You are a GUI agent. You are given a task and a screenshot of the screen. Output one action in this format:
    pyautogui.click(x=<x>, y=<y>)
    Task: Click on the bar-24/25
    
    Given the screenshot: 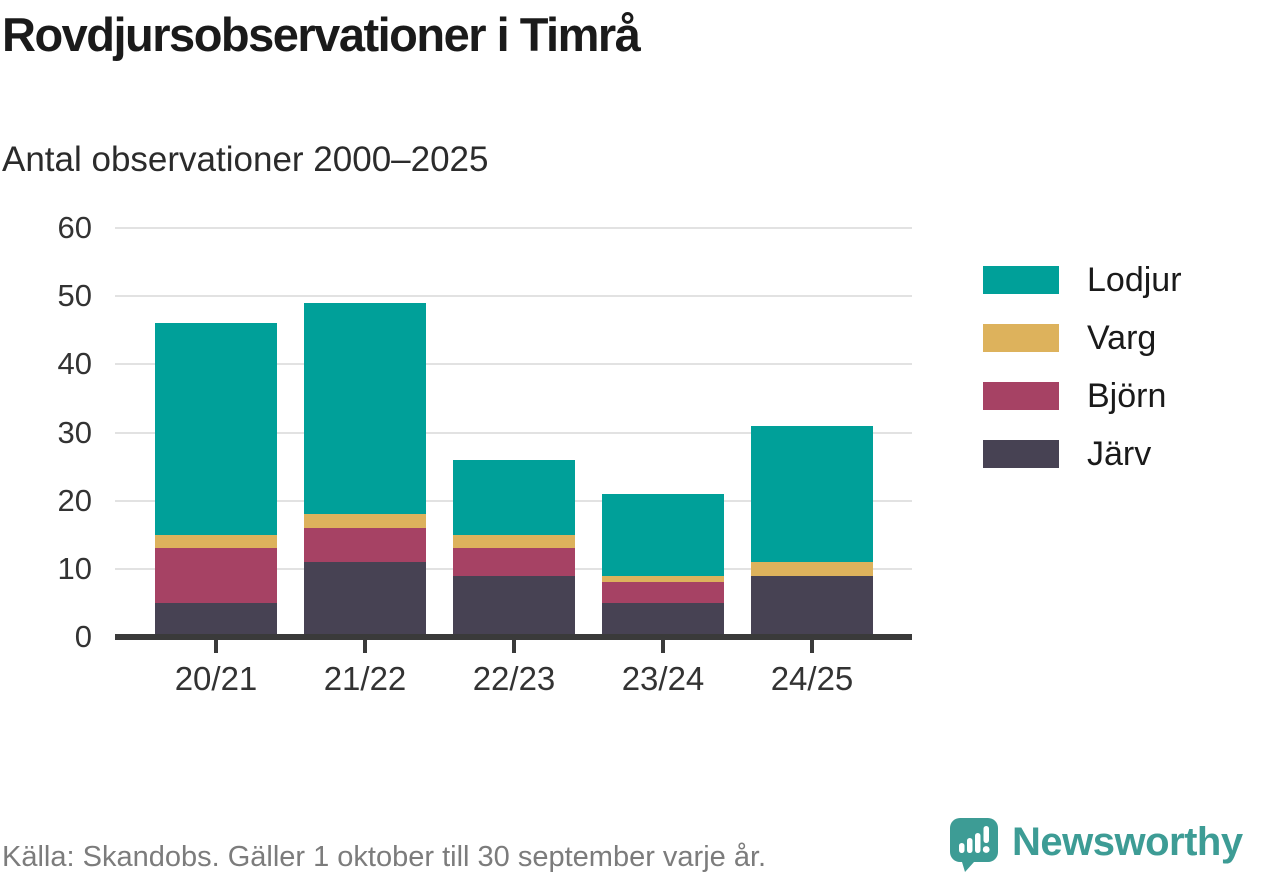 What is the action you would take?
    pyautogui.click(x=812, y=531)
    